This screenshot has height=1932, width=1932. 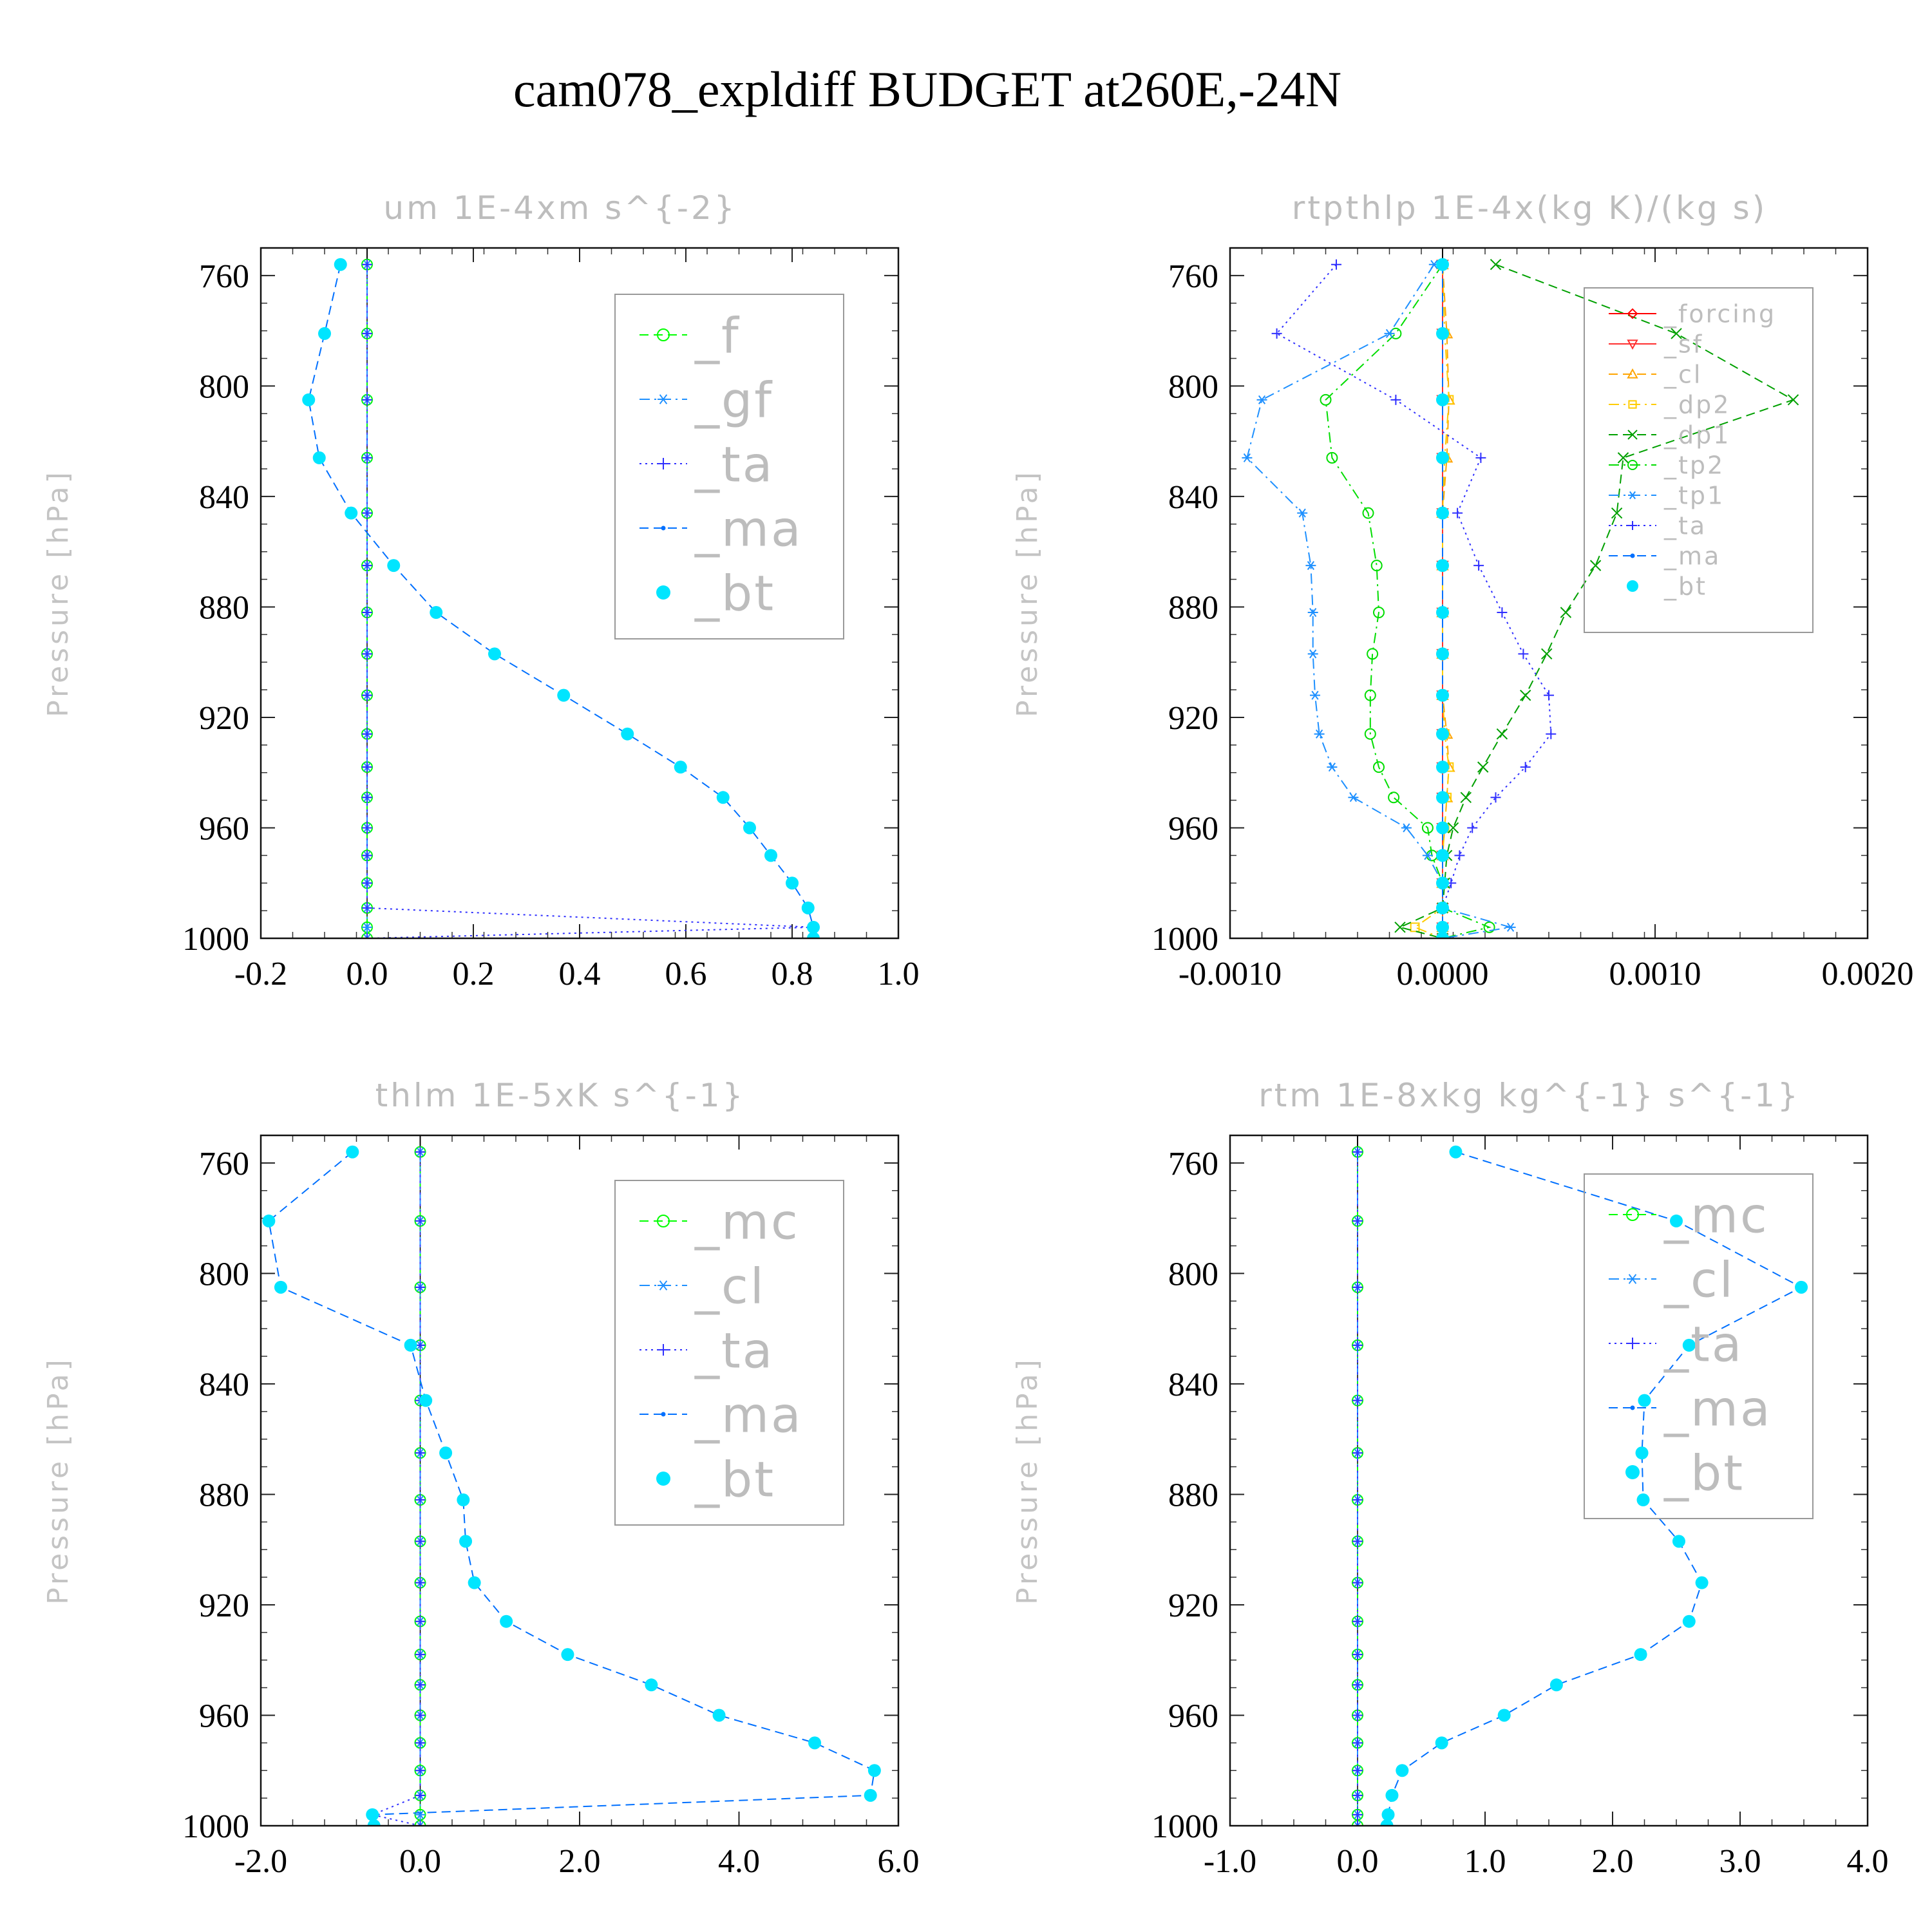 I want to click on y-tick-label: 880, so click(x=224, y=607).